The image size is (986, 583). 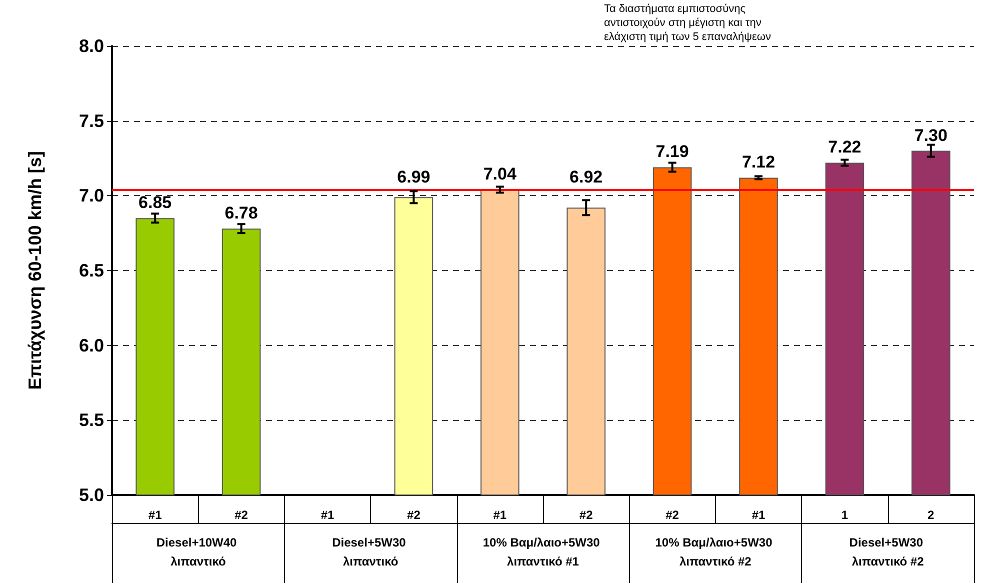 What do you see at coordinates (844, 515) in the screenshot?
I see `x-tick-label: 1` at bounding box center [844, 515].